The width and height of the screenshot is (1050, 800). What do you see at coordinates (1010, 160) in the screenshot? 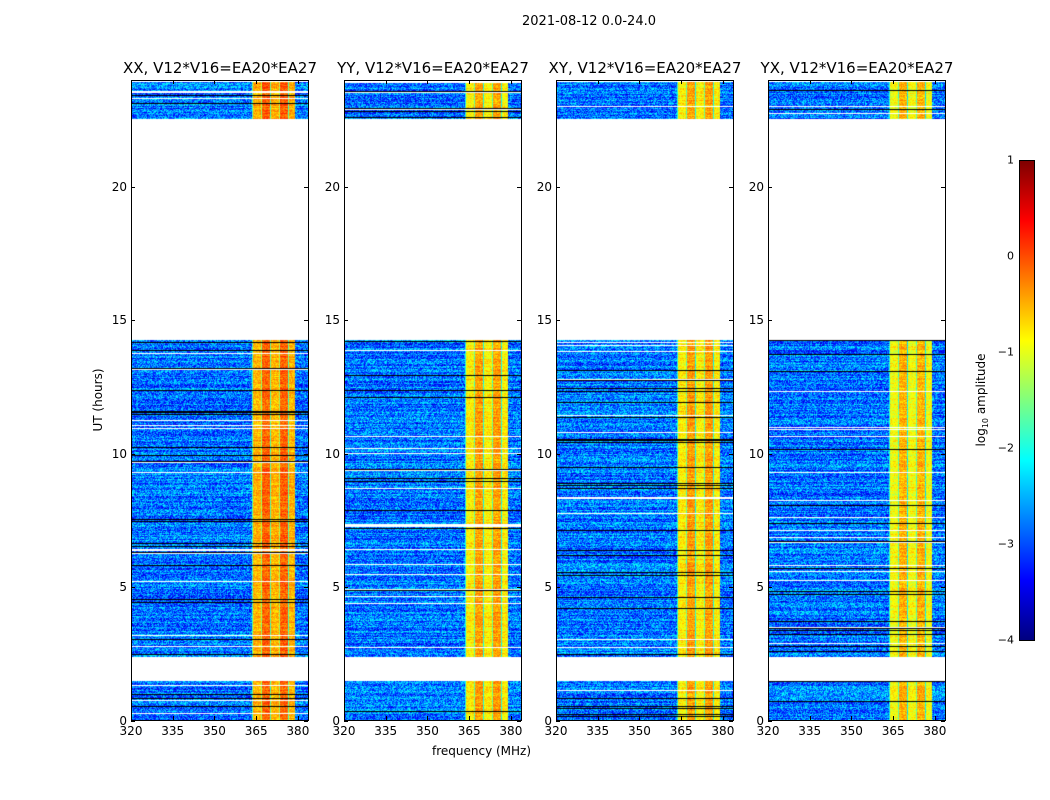
I see `colorbar-tick-label: 1` at bounding box center [1010, 160].